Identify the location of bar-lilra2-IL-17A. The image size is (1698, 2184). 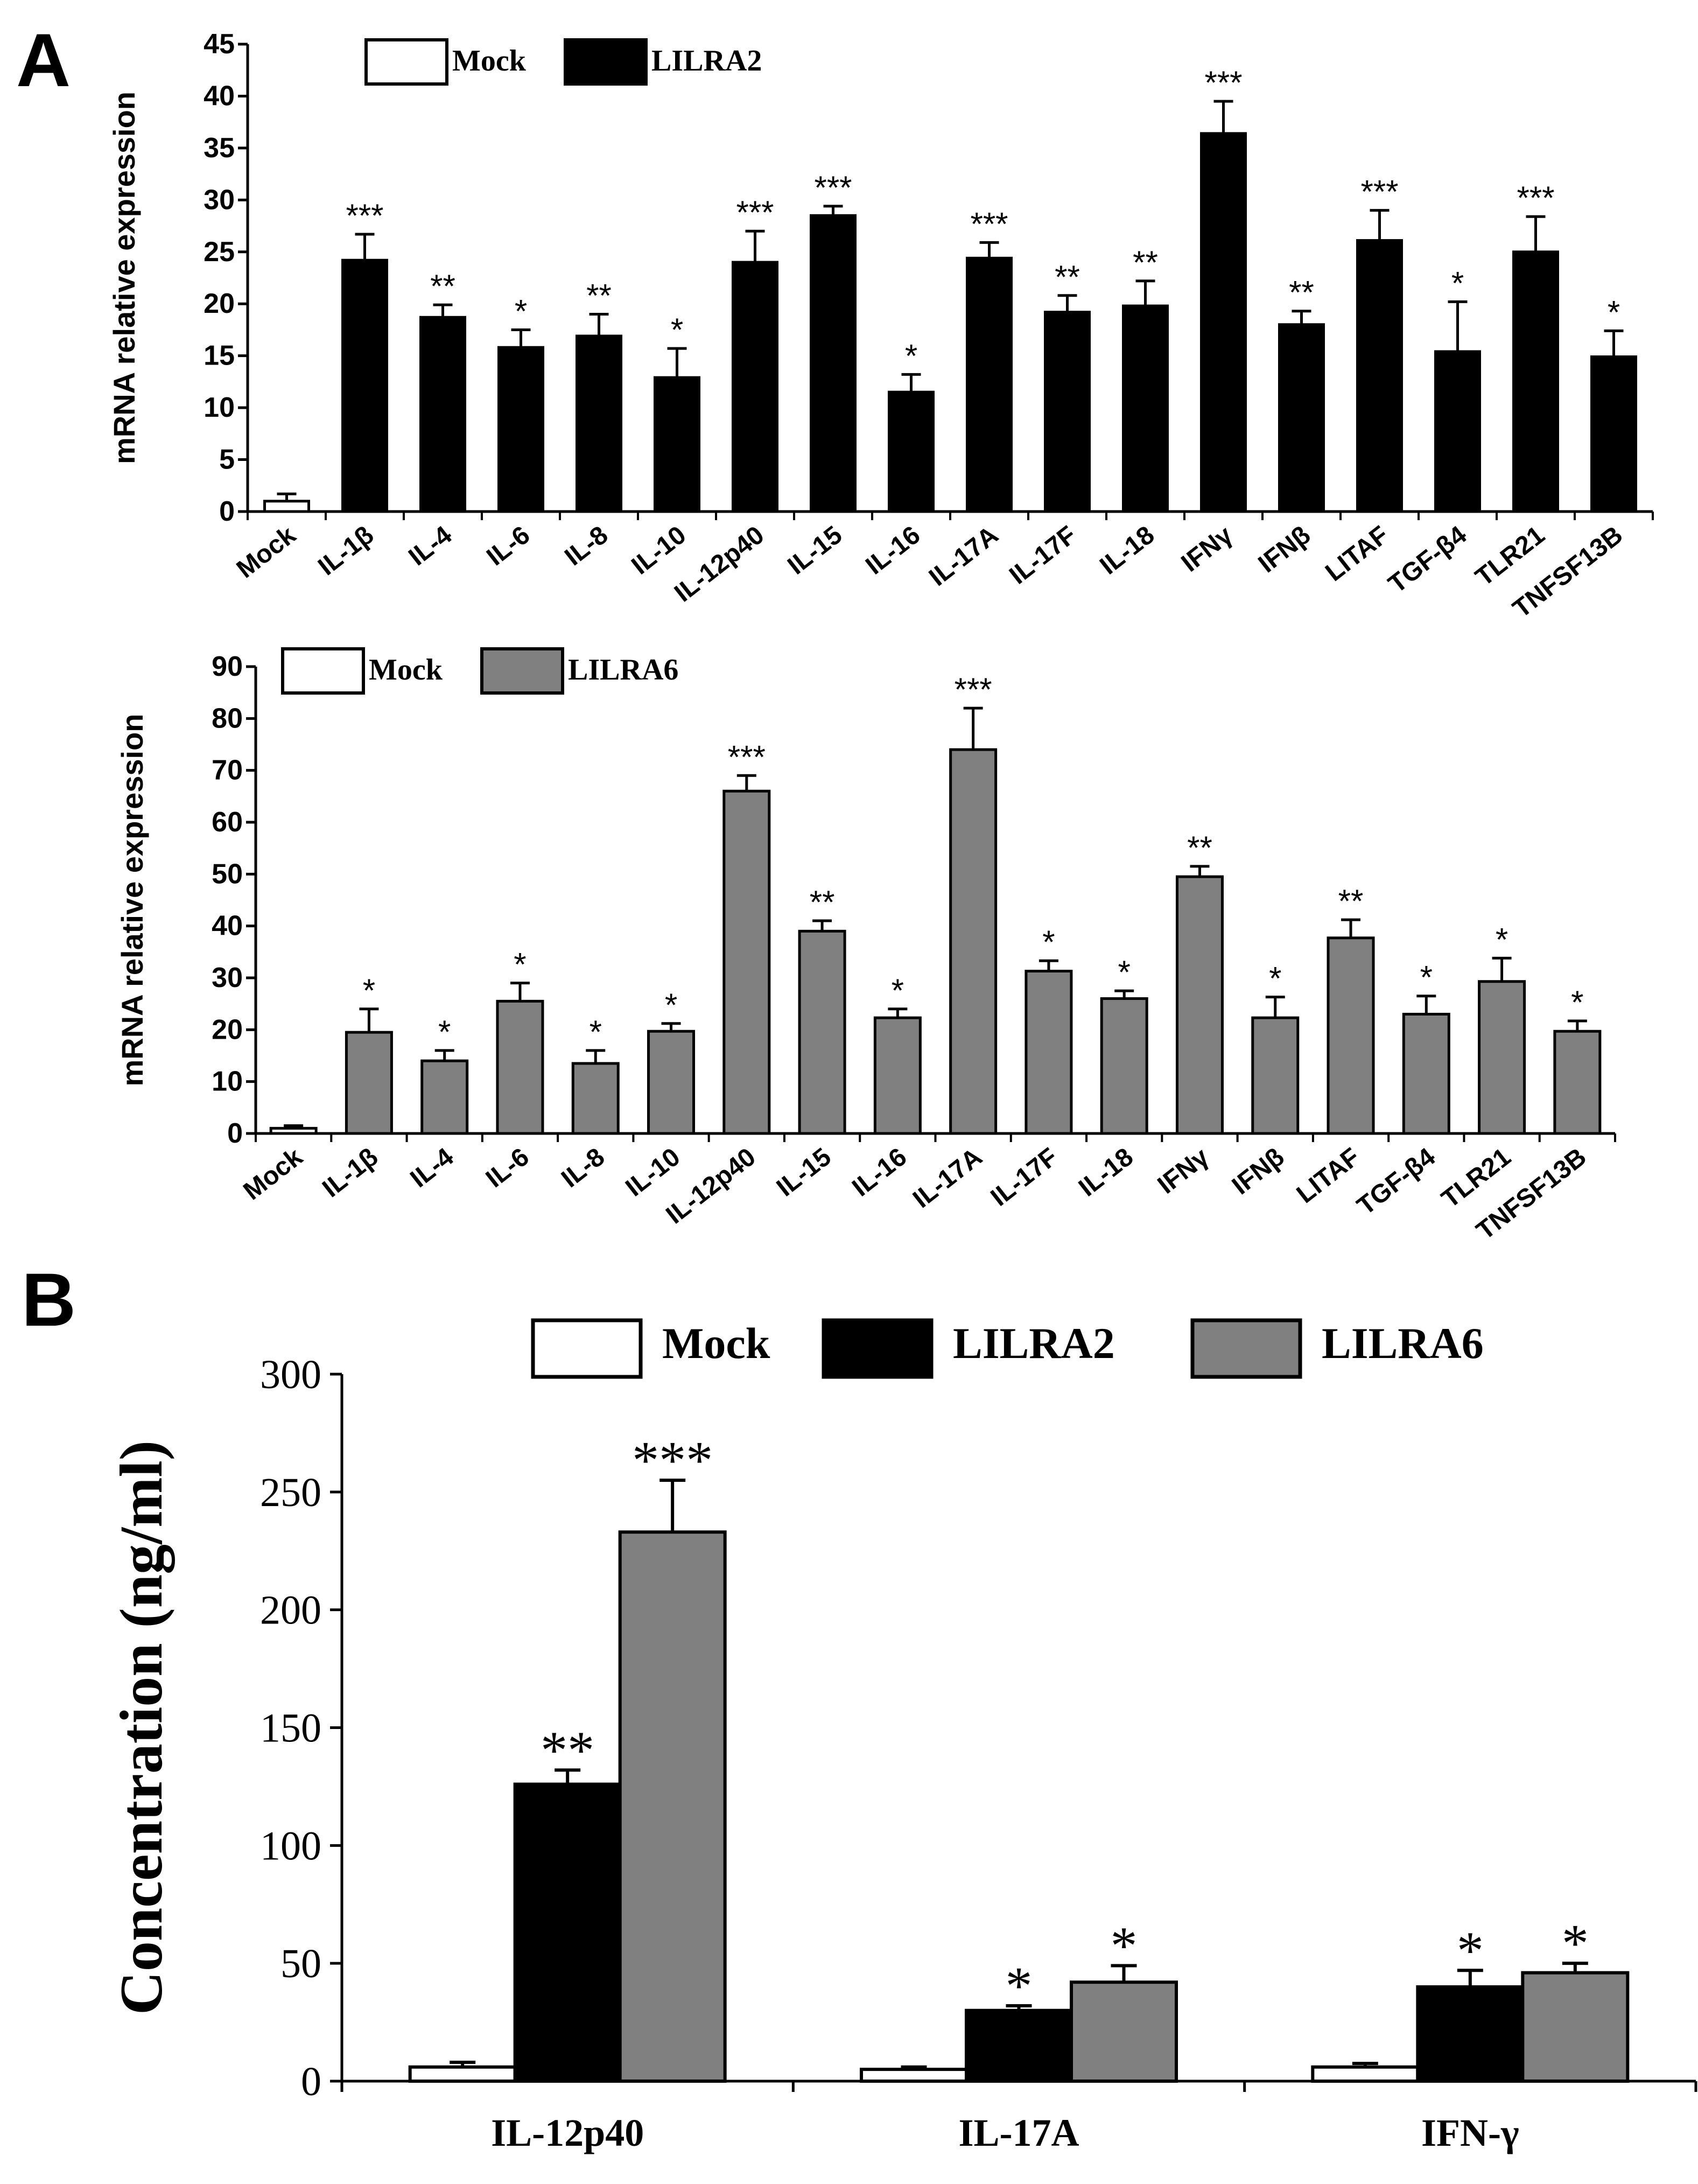
(1019, 2045).